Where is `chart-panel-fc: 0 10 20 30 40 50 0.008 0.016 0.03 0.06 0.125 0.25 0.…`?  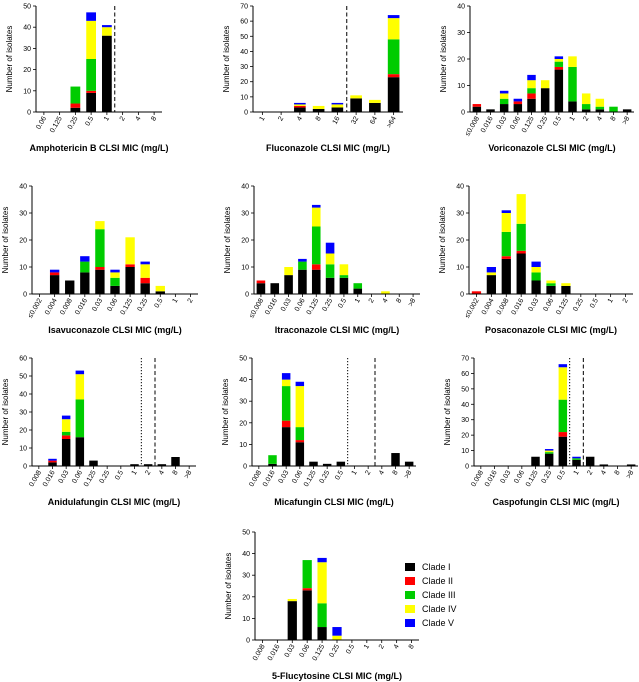
chart-panel-fc: 0 10 20 30 40 50 0.008 0.016 0.03 0.06 0.125 0.25 0.… is located at coordinates (321, 605).